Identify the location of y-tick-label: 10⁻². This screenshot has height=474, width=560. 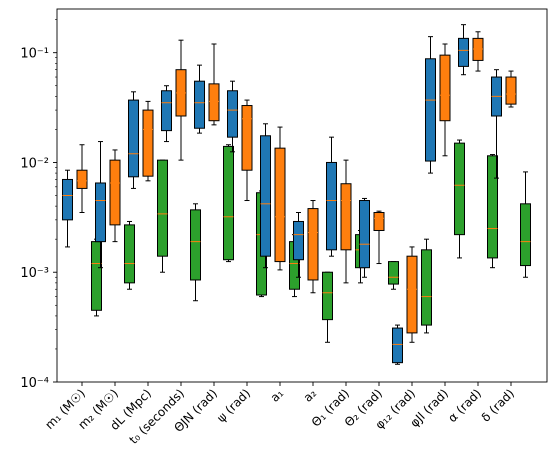
(34, 163).